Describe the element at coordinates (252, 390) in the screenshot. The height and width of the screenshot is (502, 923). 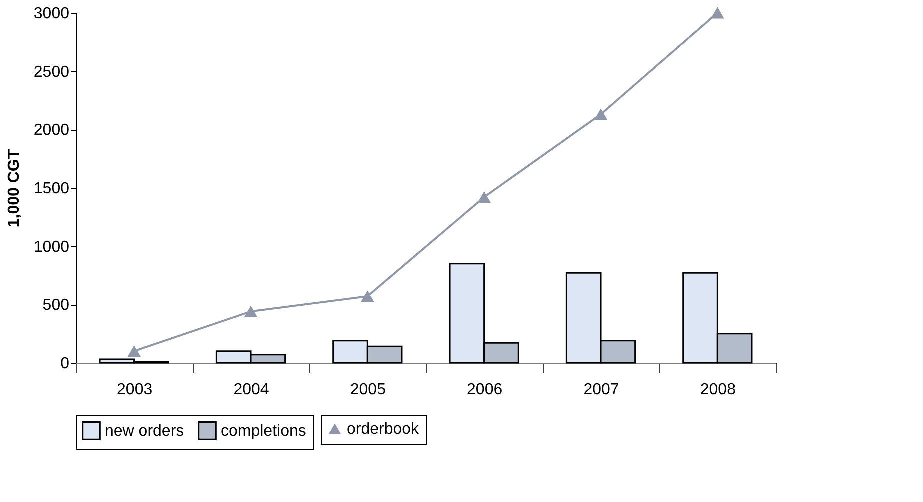
I see `x-tick-label: 2004` at that location.